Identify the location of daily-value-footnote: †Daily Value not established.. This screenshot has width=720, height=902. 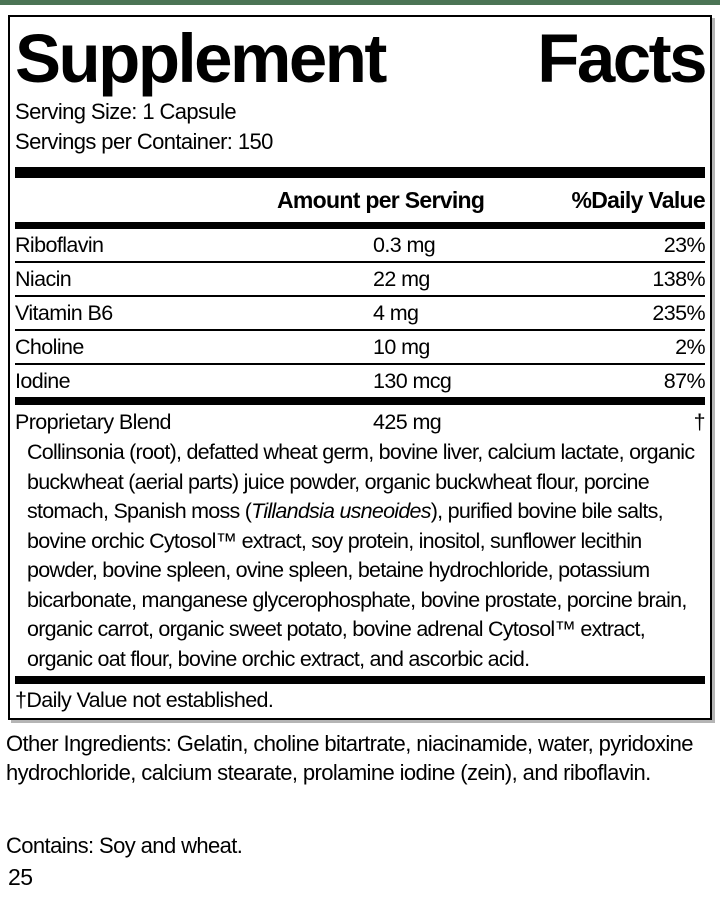
(144, 700).